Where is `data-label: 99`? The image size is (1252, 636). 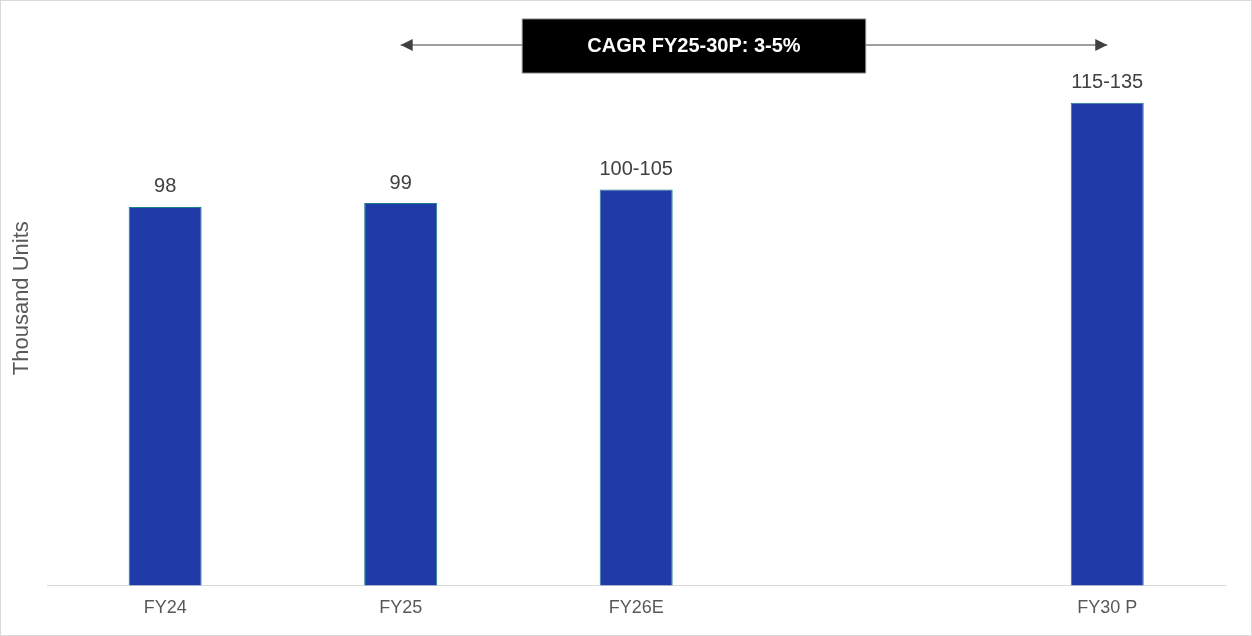 data-label: 99 is located at coordinates (400, 181).